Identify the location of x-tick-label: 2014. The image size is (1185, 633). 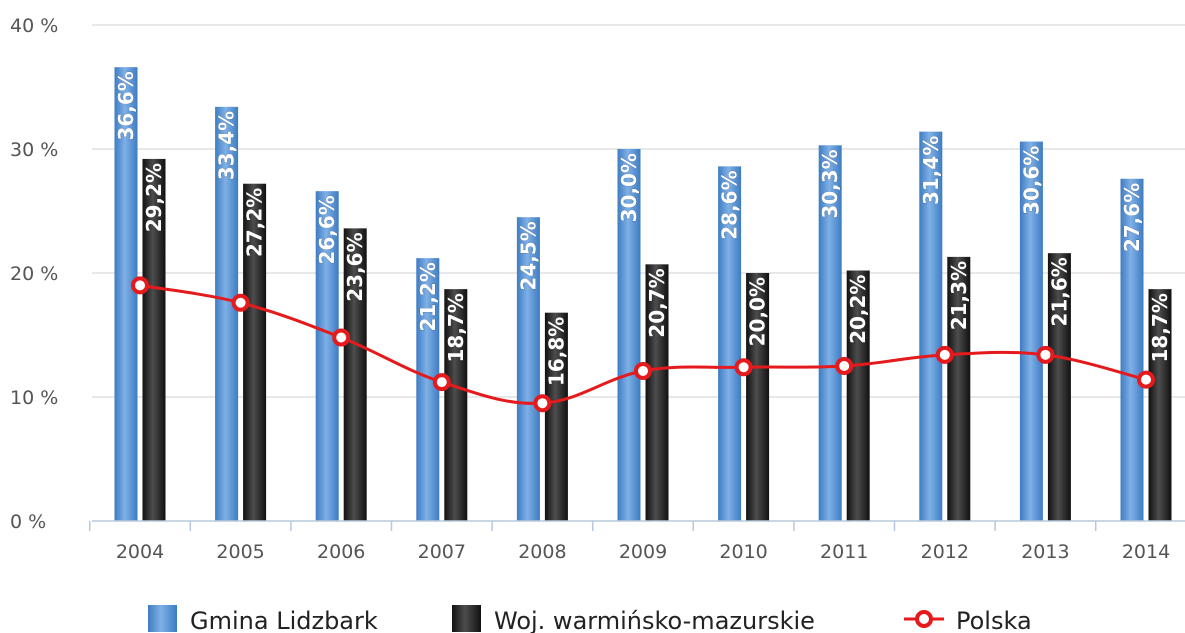
(1146, 552).